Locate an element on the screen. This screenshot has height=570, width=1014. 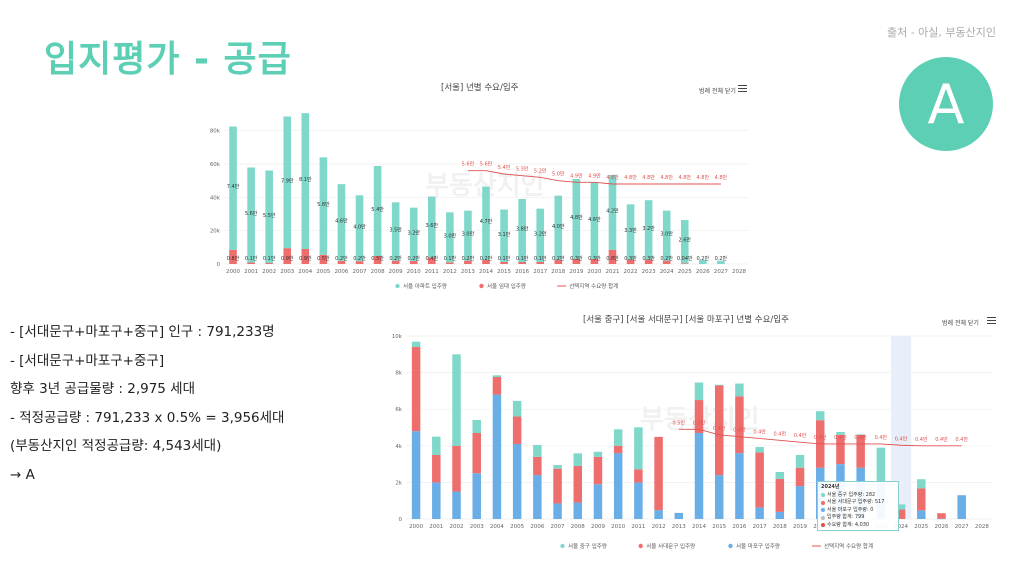
legend-label: 서울 중구 입주량 is located at coordinates (587, 546).